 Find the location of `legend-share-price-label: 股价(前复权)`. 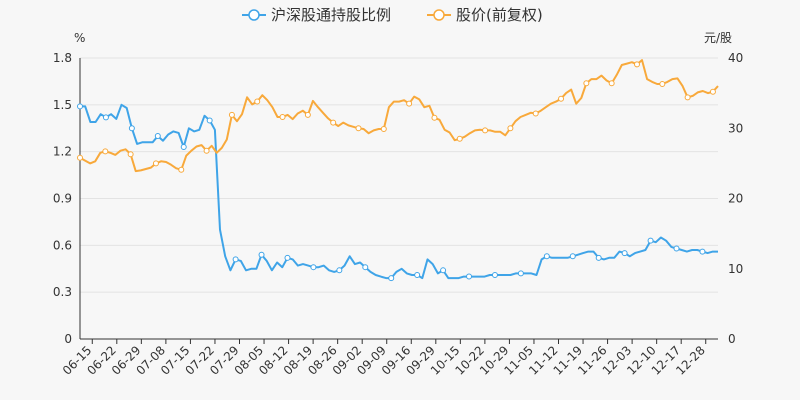

legend-share-price-label: 股价(前复权) is located at coordinates (499, 15).